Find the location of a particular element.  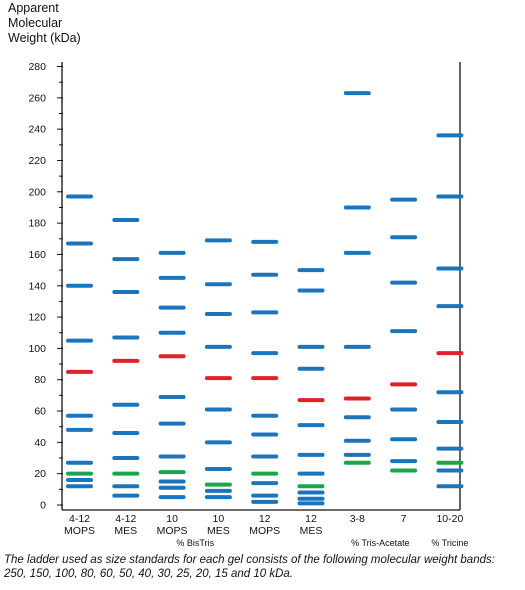

y-tick-label: 240 is located at coordinates (37, 130).